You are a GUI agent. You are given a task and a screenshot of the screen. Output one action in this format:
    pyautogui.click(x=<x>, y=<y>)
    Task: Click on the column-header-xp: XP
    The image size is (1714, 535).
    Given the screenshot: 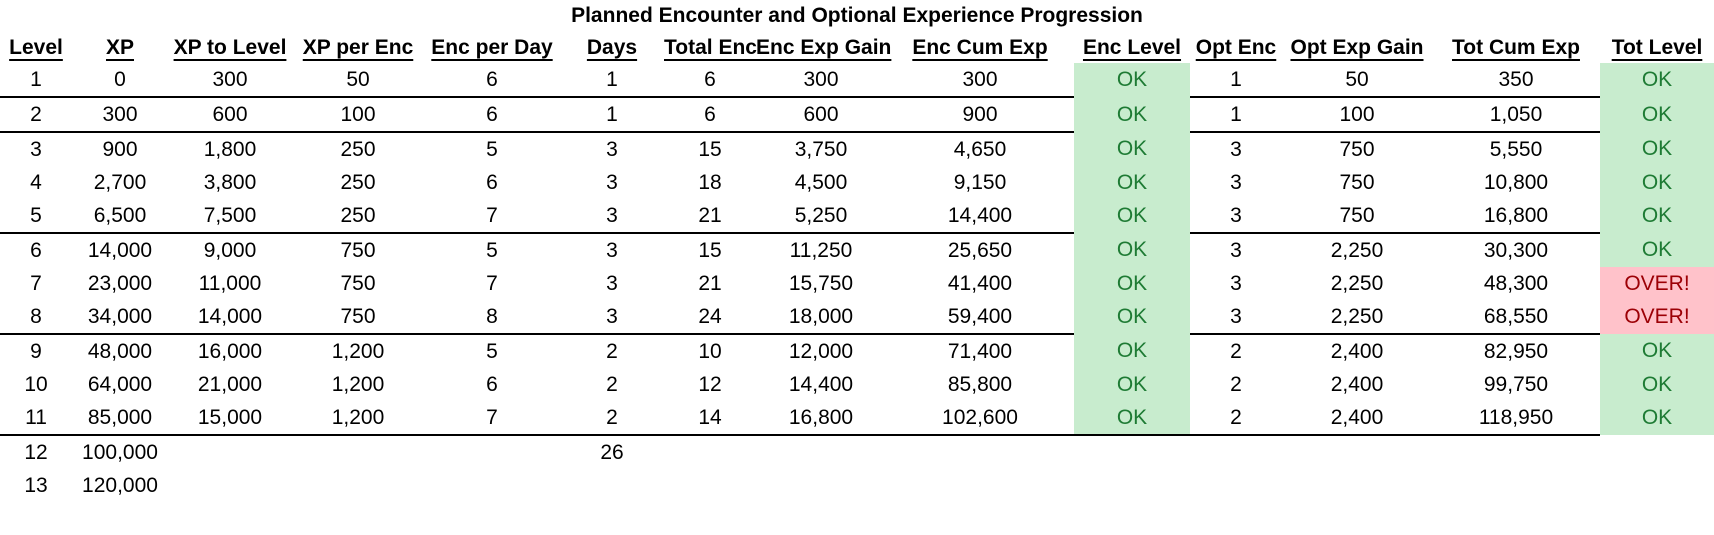 What is the action you would take?
    pyautogui.click(x=119, y=47)
    